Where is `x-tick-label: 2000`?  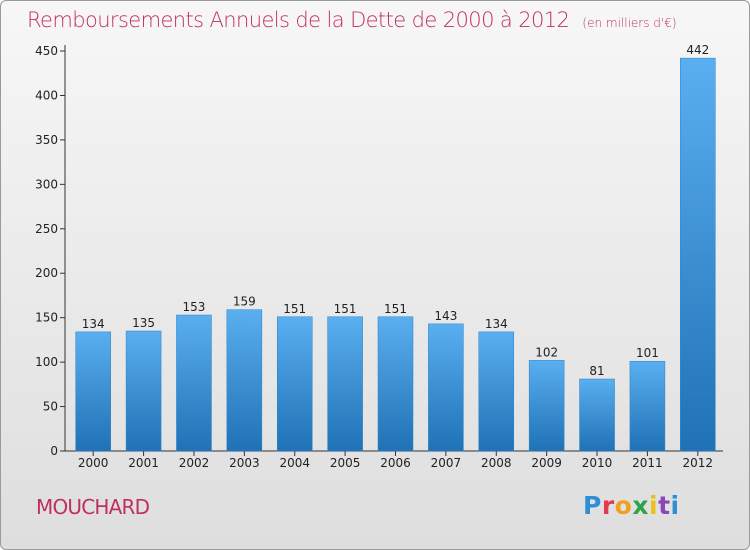
x-tick-label: 2000 is located at coordinates (93, 463).